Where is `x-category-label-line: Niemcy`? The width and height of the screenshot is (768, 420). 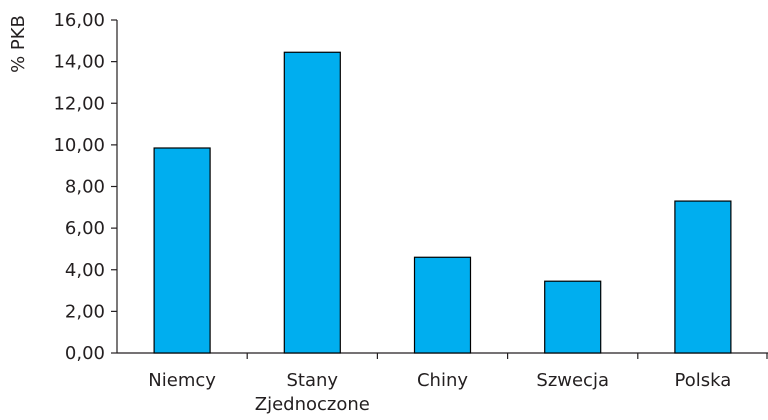
x-category-label-line: Niemcy is located at coordinates (182, 380).